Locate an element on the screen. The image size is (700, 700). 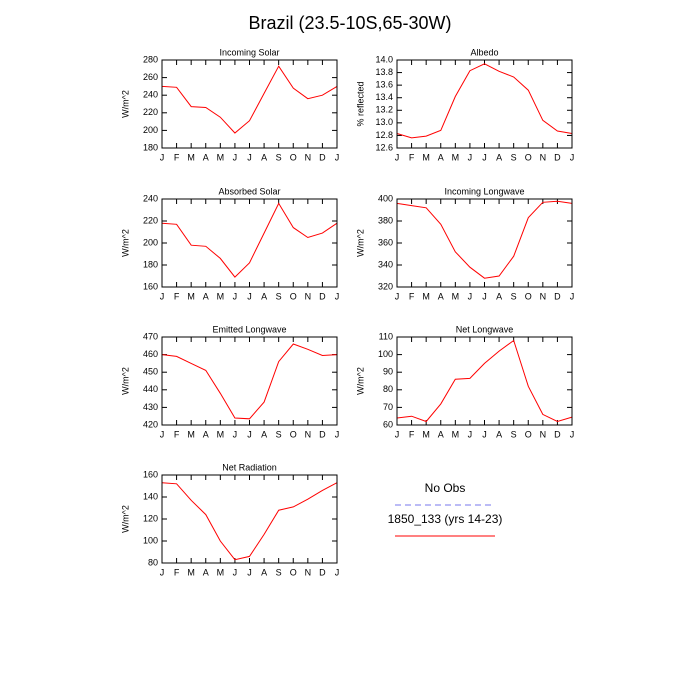
y-tick-label: 13.4 is located at coordinates (384, 97).